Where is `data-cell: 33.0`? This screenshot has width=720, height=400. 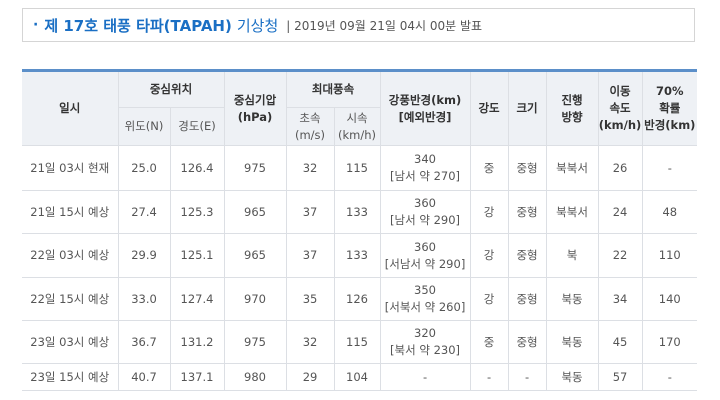
data-cell: 33.0 is located at coordinates (144, 299).